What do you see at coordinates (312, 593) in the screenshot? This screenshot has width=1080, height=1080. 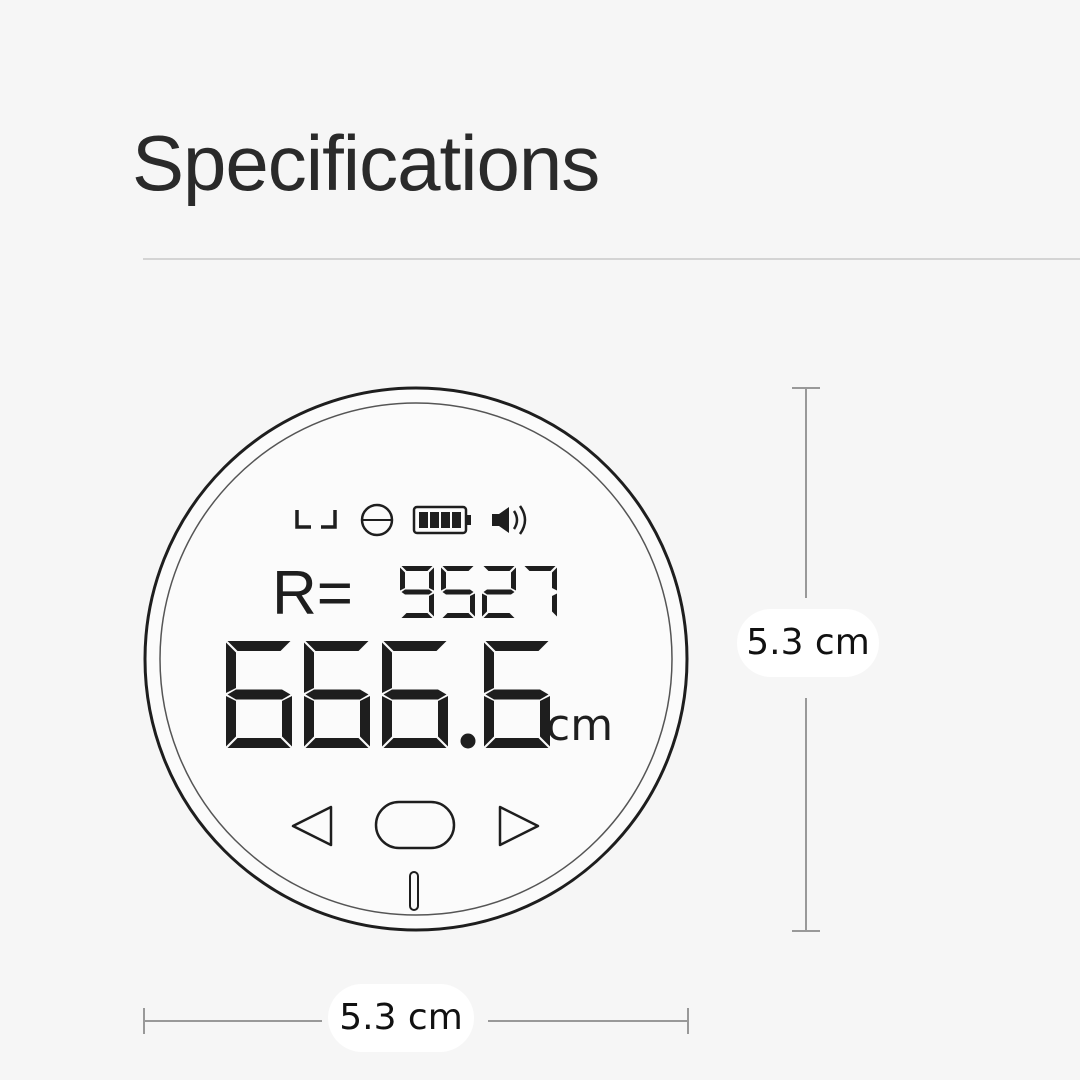 I see `radius-label: R=` at bounding box center [312, 593].